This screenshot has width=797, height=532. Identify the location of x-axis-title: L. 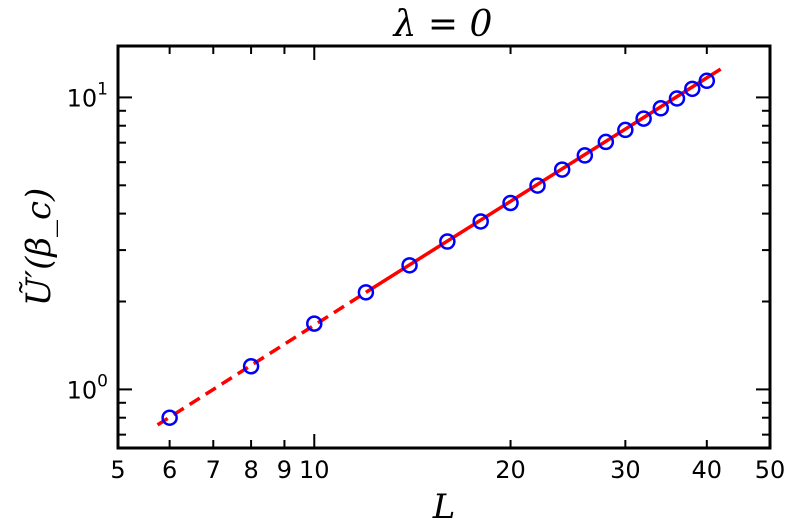
(444, 507).